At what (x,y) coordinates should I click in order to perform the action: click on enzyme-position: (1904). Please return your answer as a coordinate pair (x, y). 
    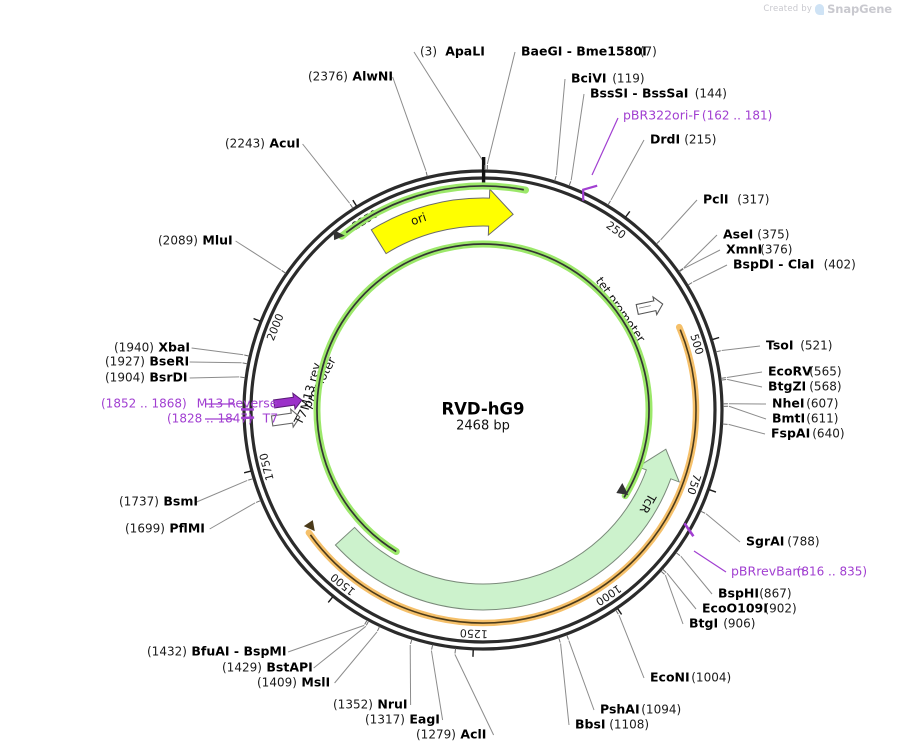
    Looking at the image, I should click on (125, 378).